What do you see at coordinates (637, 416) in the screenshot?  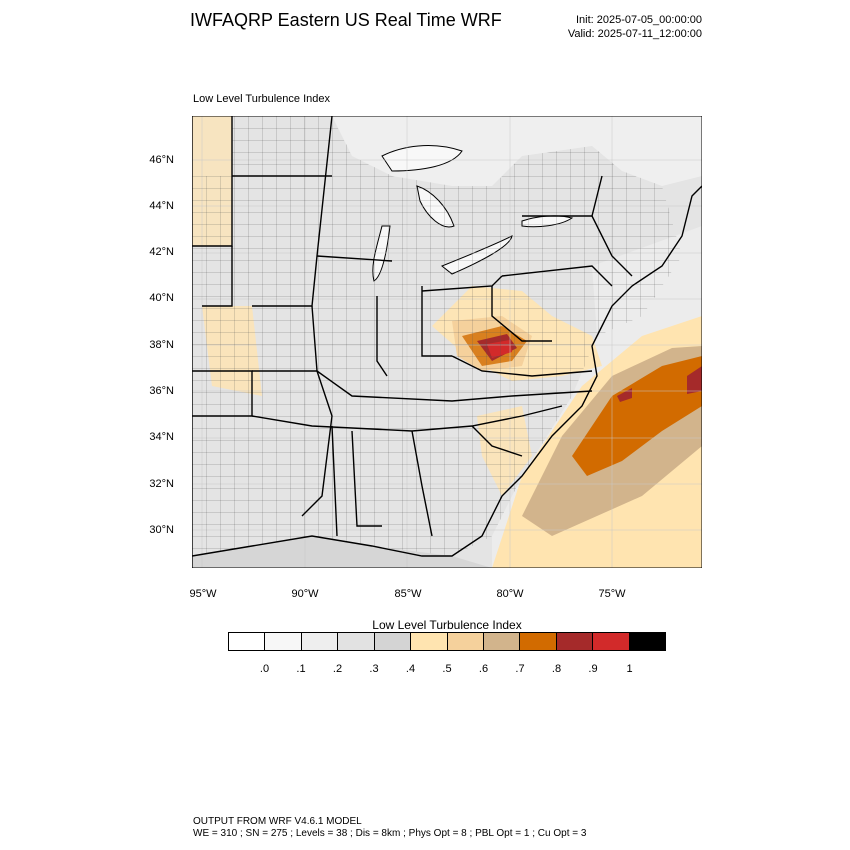 I see `turb-08-ocean` at bounding box center [637, 416].